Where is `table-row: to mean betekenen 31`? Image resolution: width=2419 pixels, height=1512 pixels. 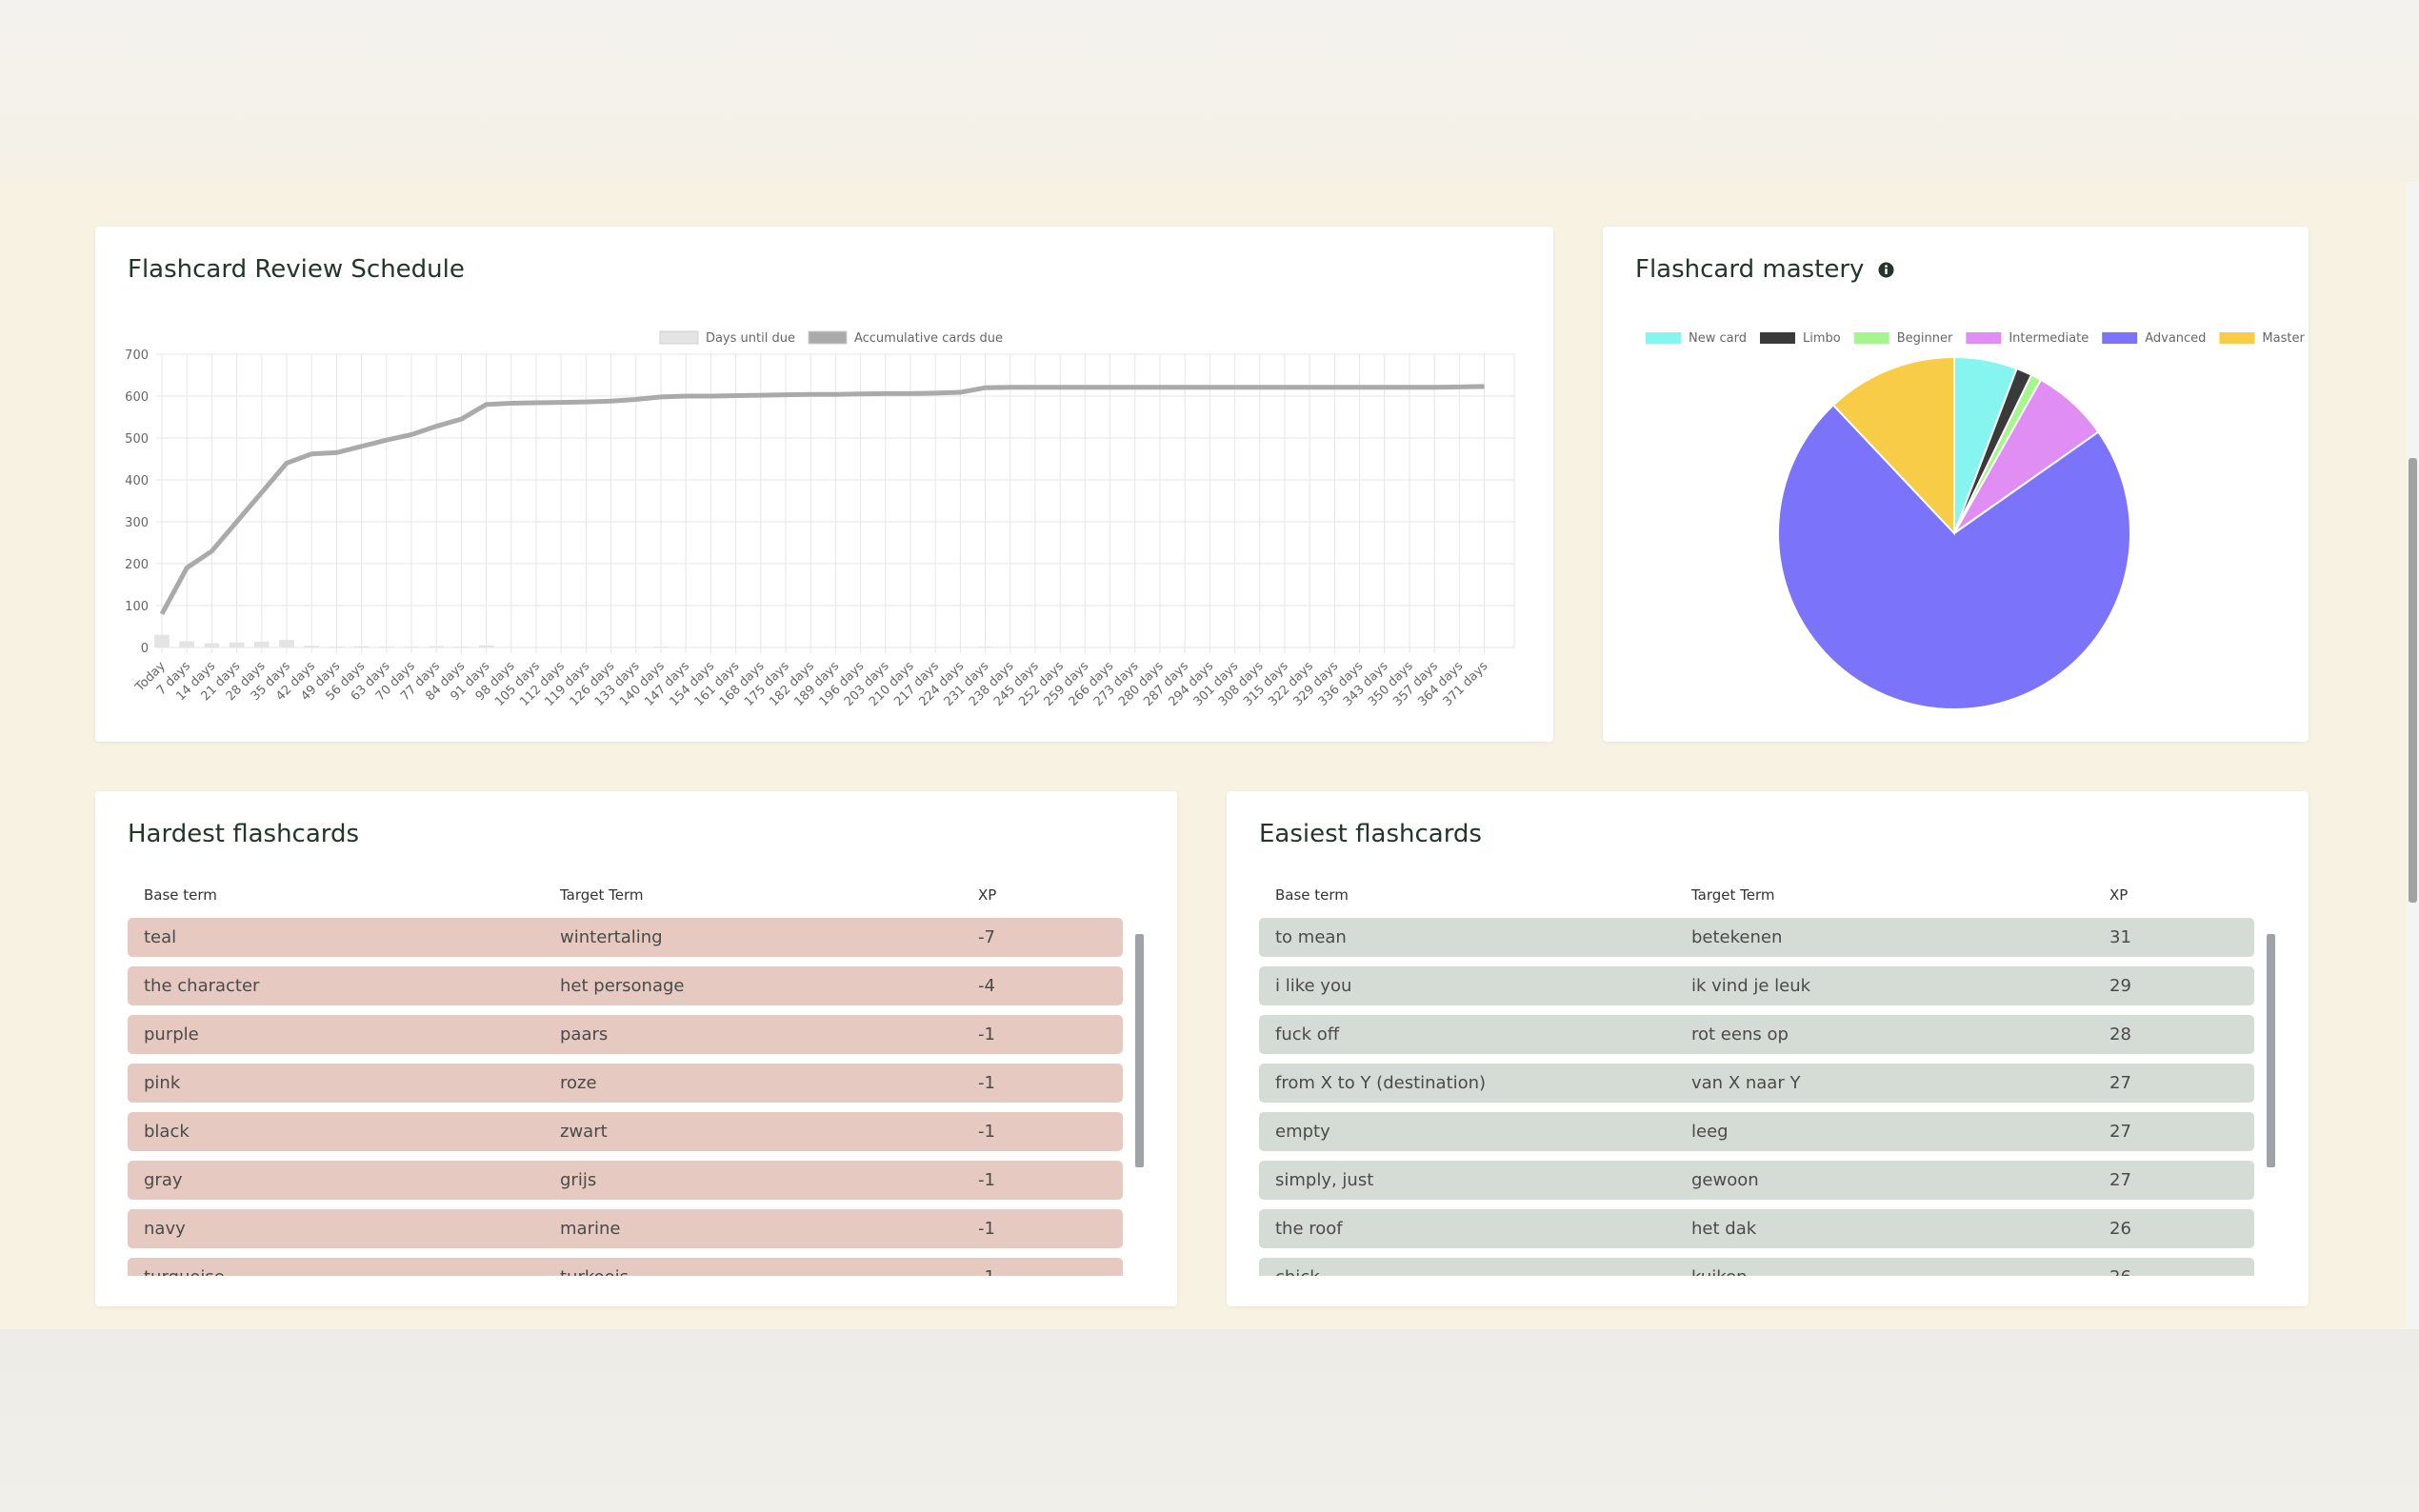
table-row: to mean betekenen 31 is located at coordinates (1756, 937).